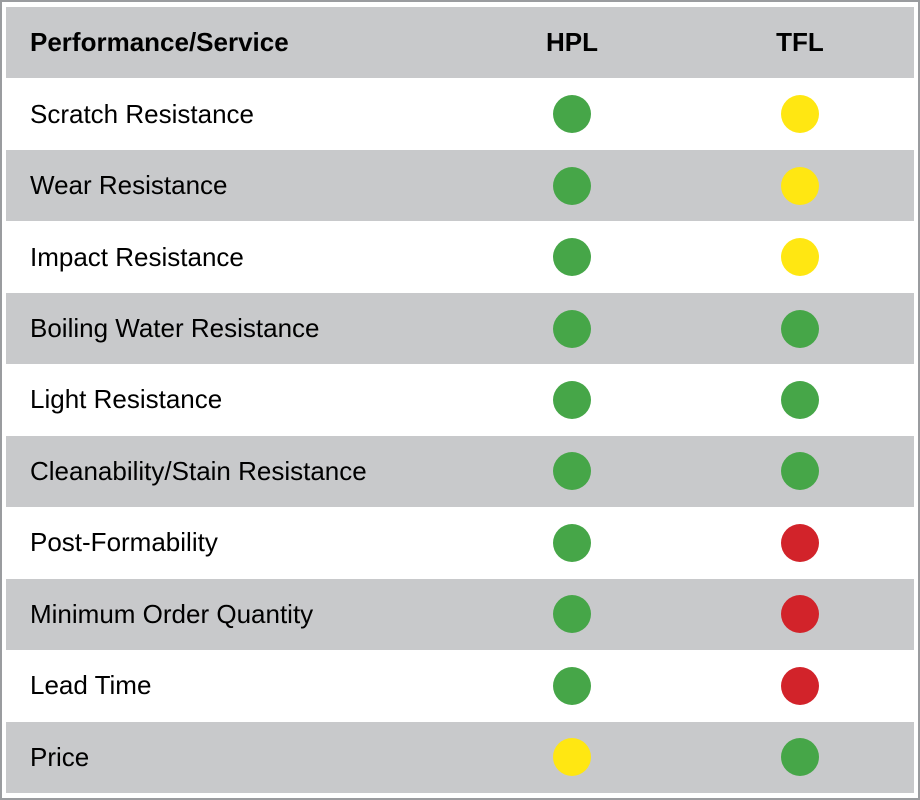 This screenshot has height=800, width=920. I want to click on table-row: Price, so click(460, 757).